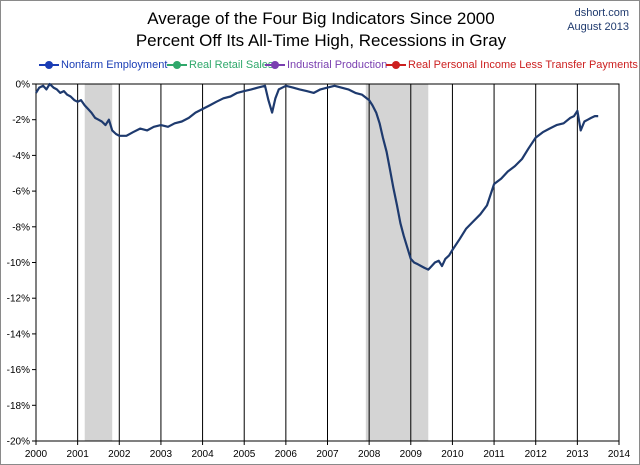 The image size is (640, 465). I want to click on x-tick-label: 2007, so click(327, 454).